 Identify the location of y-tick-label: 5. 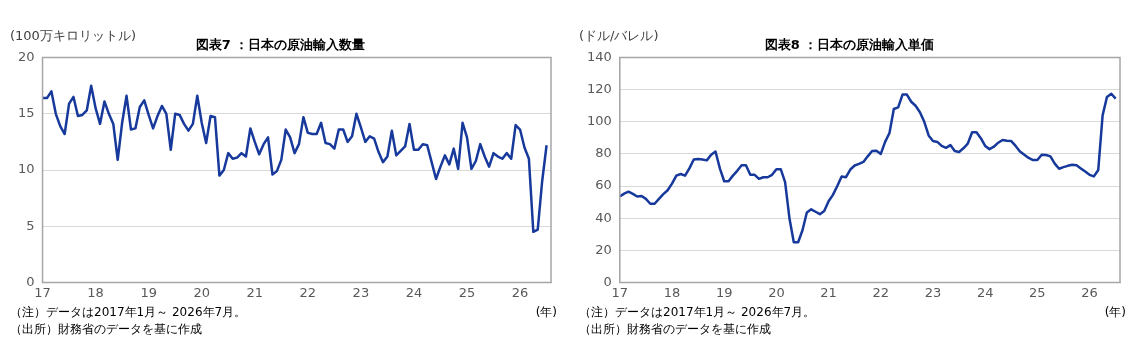
(30, 225).